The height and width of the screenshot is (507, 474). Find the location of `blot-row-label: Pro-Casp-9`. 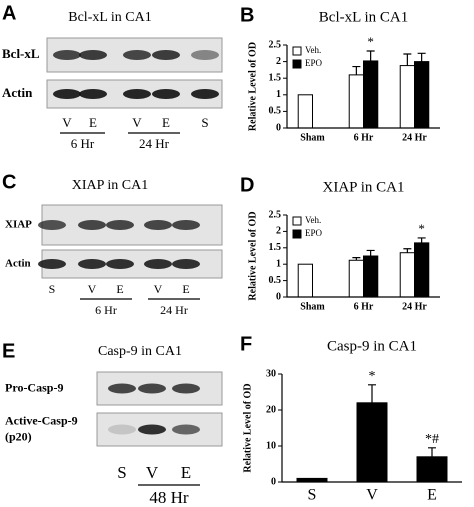

blot-row-label: Pro-Casp-9 is located at coordinates (34, 387).